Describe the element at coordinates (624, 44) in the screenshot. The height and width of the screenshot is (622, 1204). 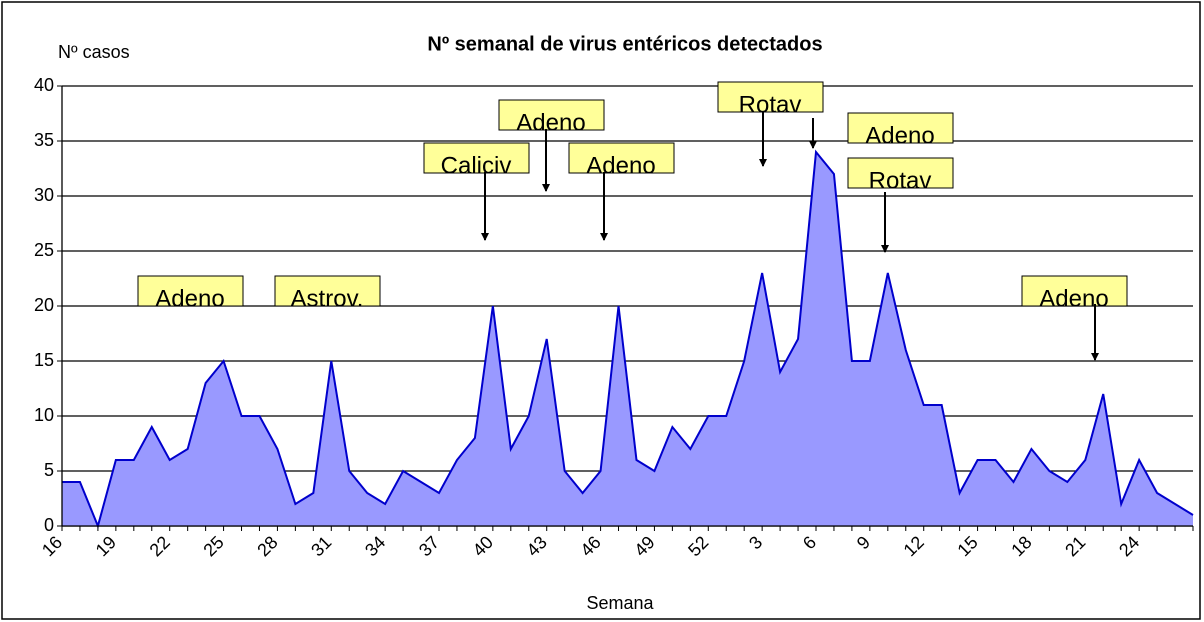
I see `chart-title: Nº semanal de virus entéricos detectados` at that location.